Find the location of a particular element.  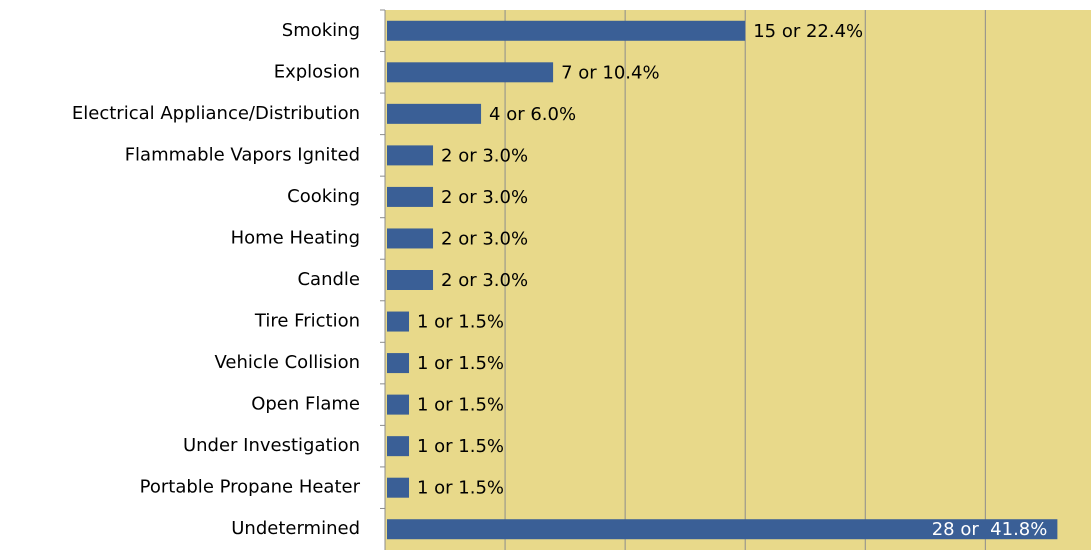

y-tick-label: Electrical Appliance/Distribution is located at coordinates (216, 113).